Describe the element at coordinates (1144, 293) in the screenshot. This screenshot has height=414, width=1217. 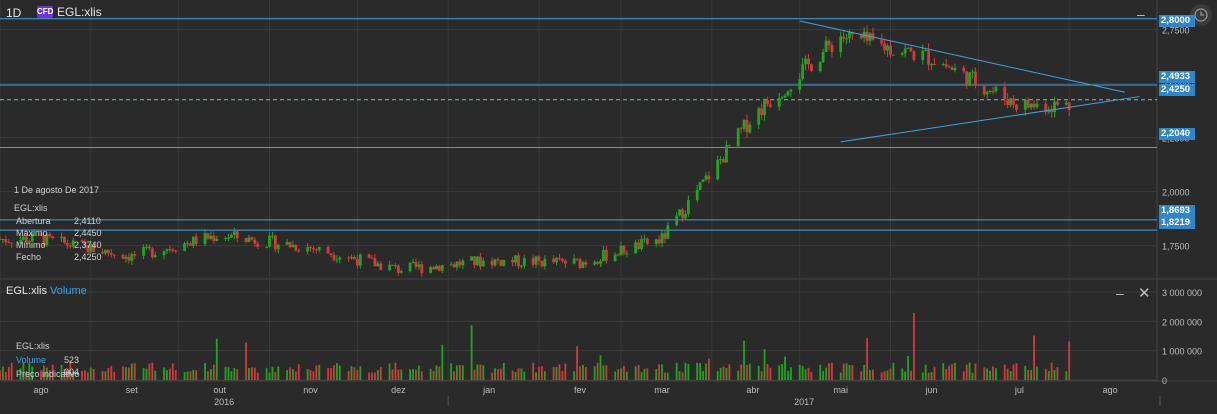
I see `close-icon: ✕` at that location.